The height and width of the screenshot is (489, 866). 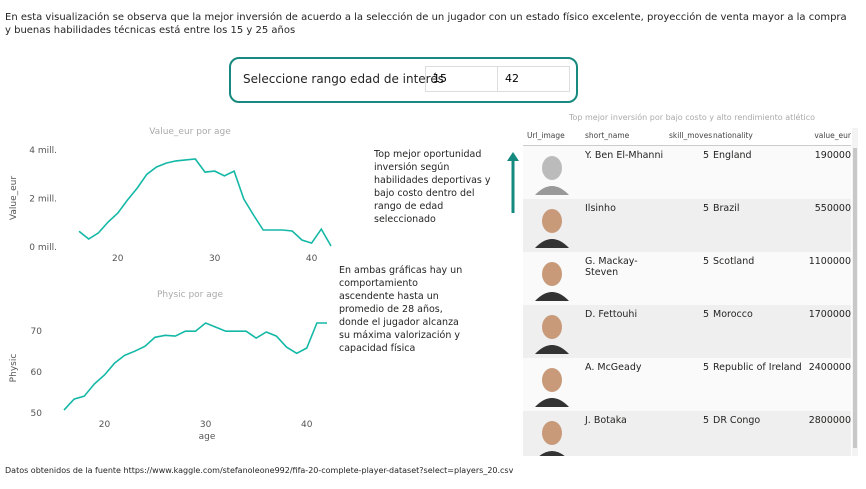 What do you see at coordinates (37, 332) in the screenshot?
I see `y-tick-label: 70` at bounding box center [37, 332].